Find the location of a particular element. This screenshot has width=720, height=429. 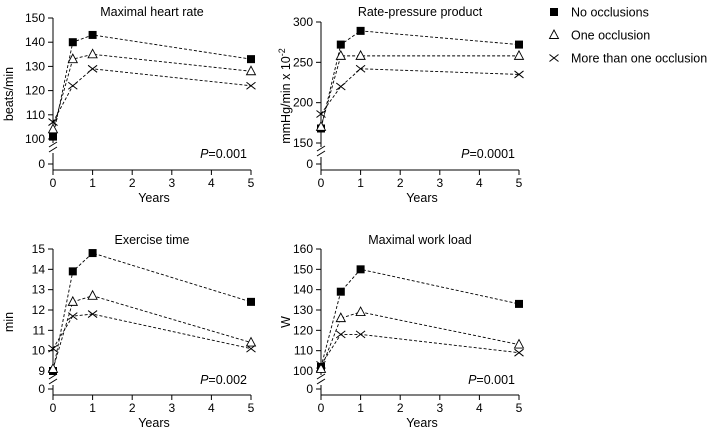

y-axis-label: mmHg/min x 10-2 is located at coordinates (285, 96).